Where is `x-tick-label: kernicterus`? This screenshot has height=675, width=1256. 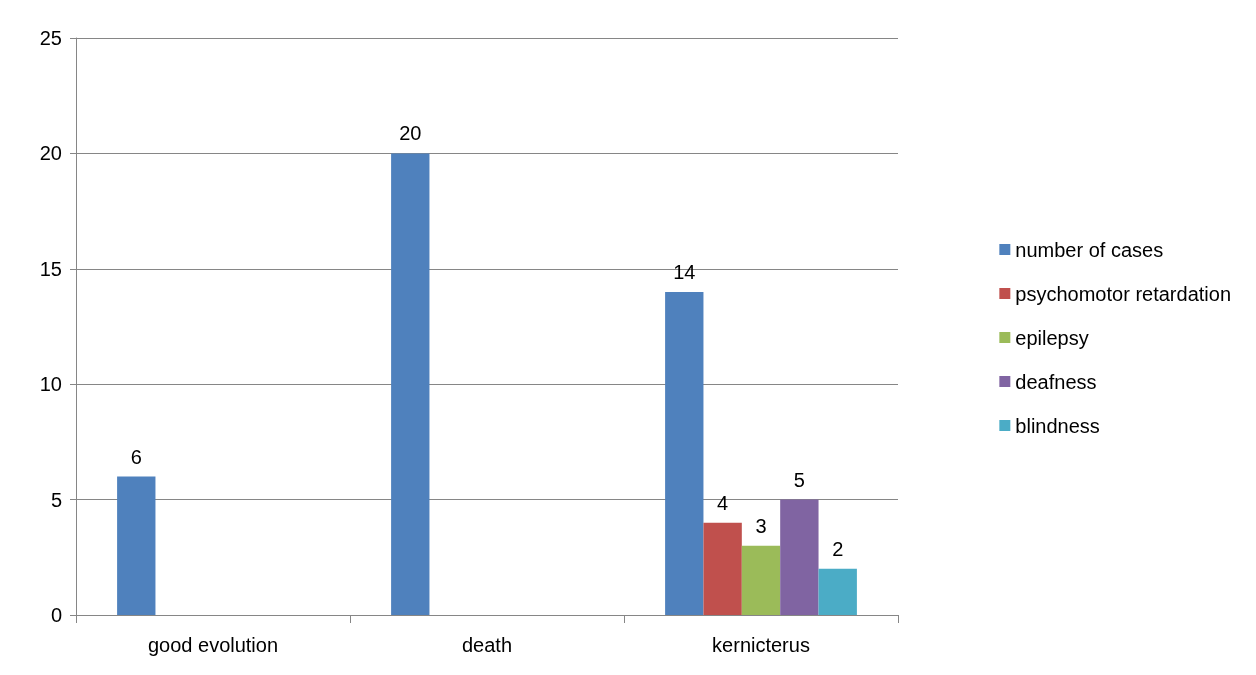 x-tick-label: kernicterus is located at coordinates (761, 645).